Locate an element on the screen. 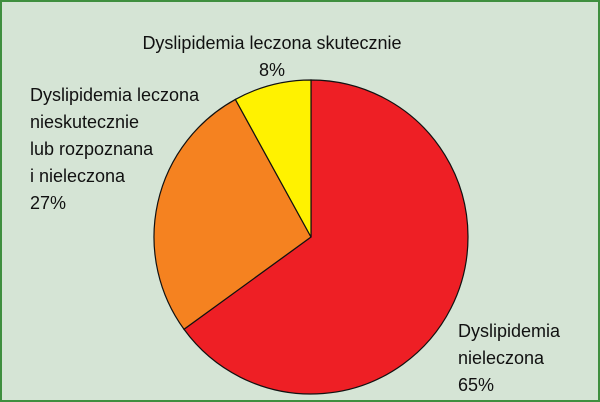  slice-label: Dyslipidemia nieleczona 65% is located at coordinates (509, 358).